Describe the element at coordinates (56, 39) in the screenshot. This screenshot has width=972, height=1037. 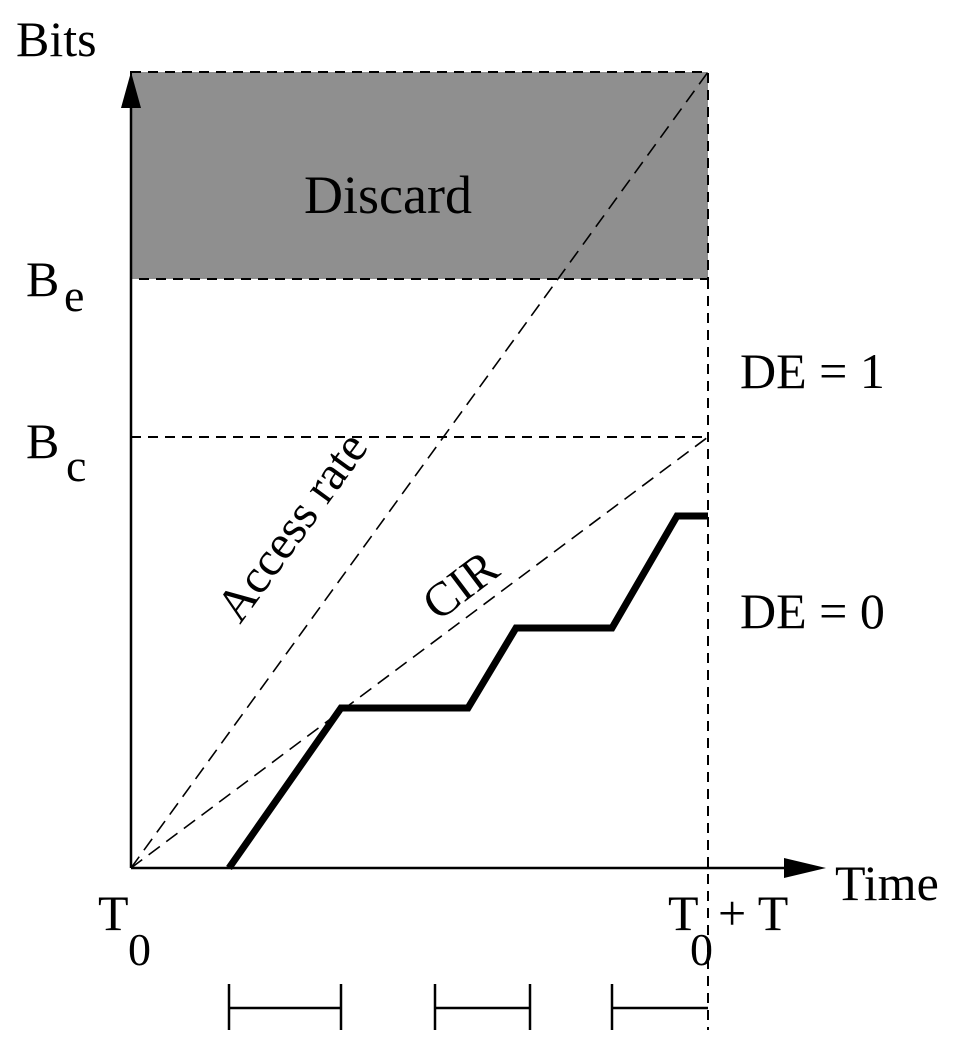
I see `y-axis-label: Bits` at that location.